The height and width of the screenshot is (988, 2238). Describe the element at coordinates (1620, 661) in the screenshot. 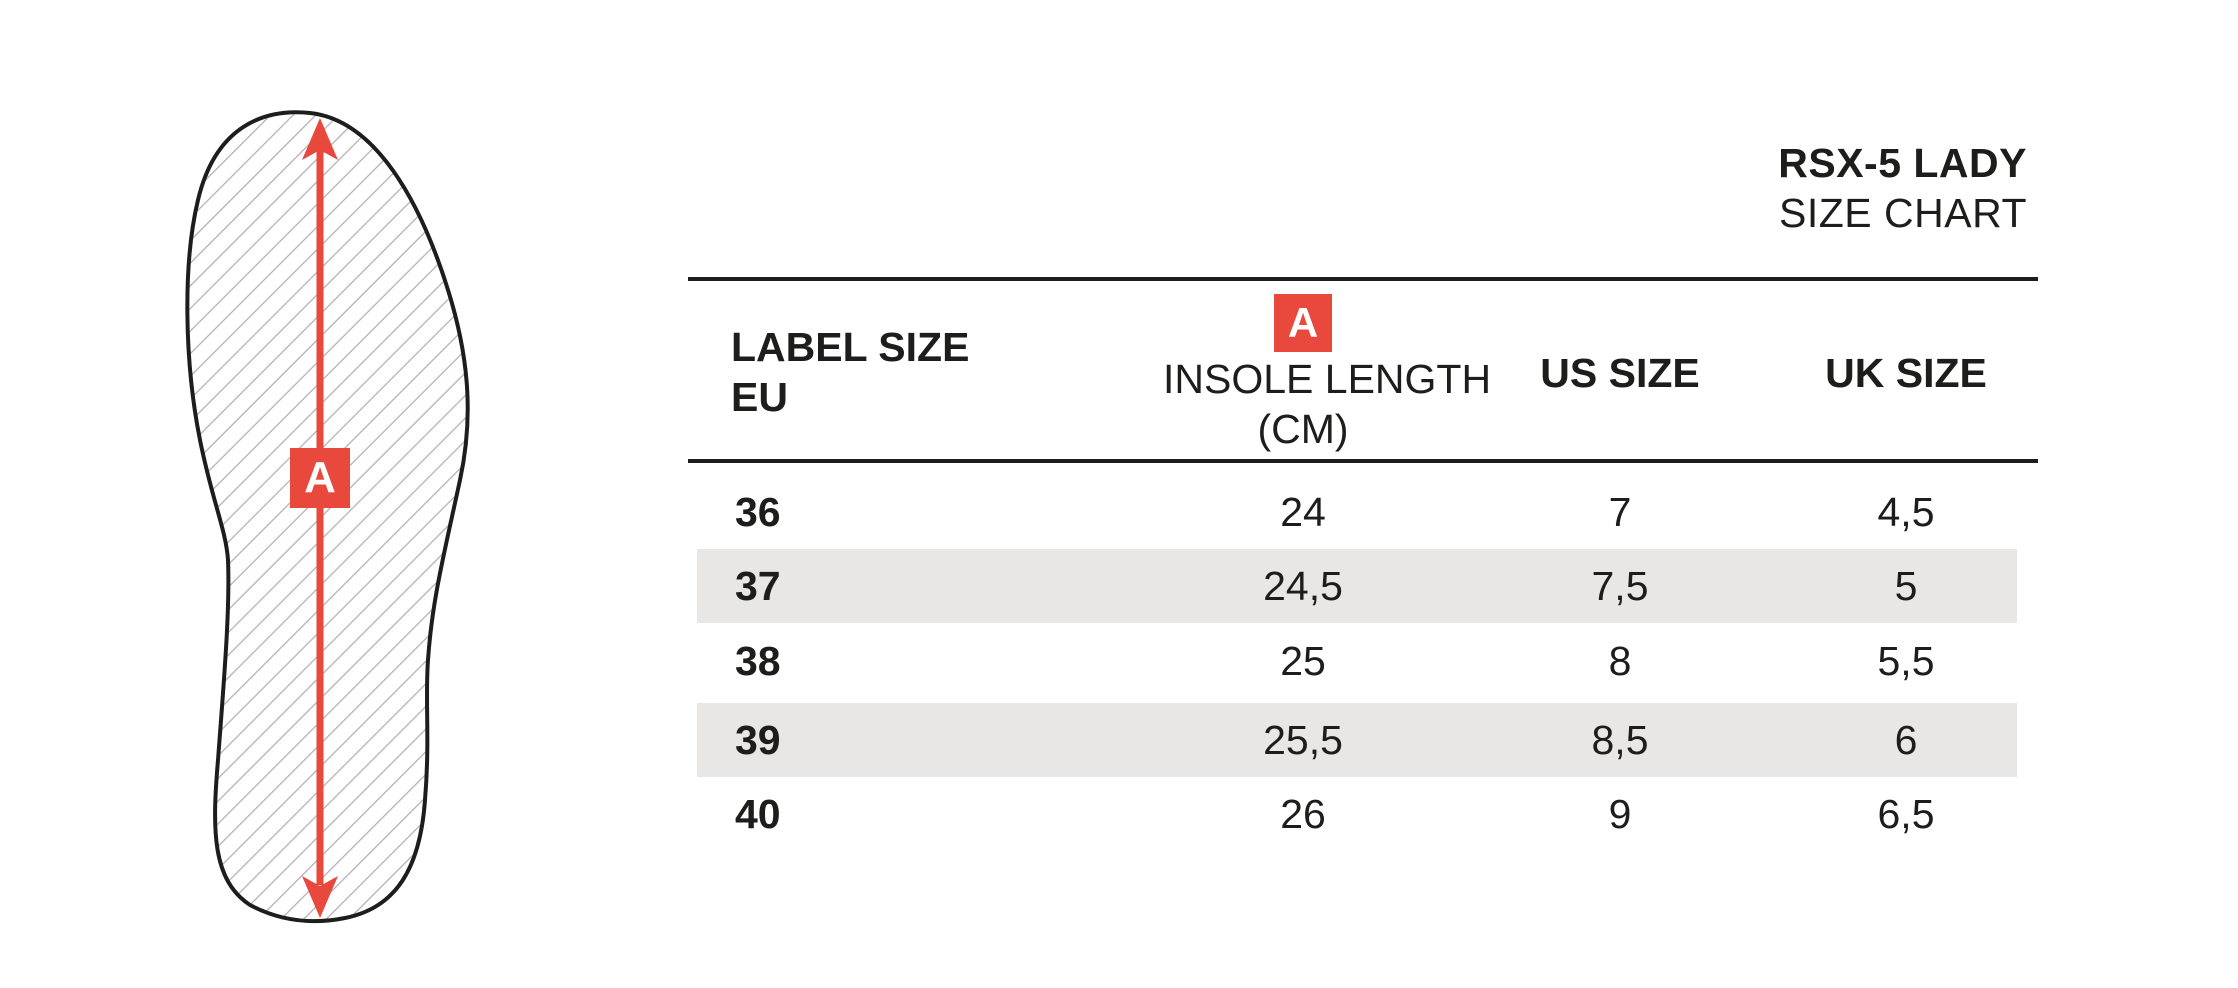

I see `cell-us-size: 8` at that location.